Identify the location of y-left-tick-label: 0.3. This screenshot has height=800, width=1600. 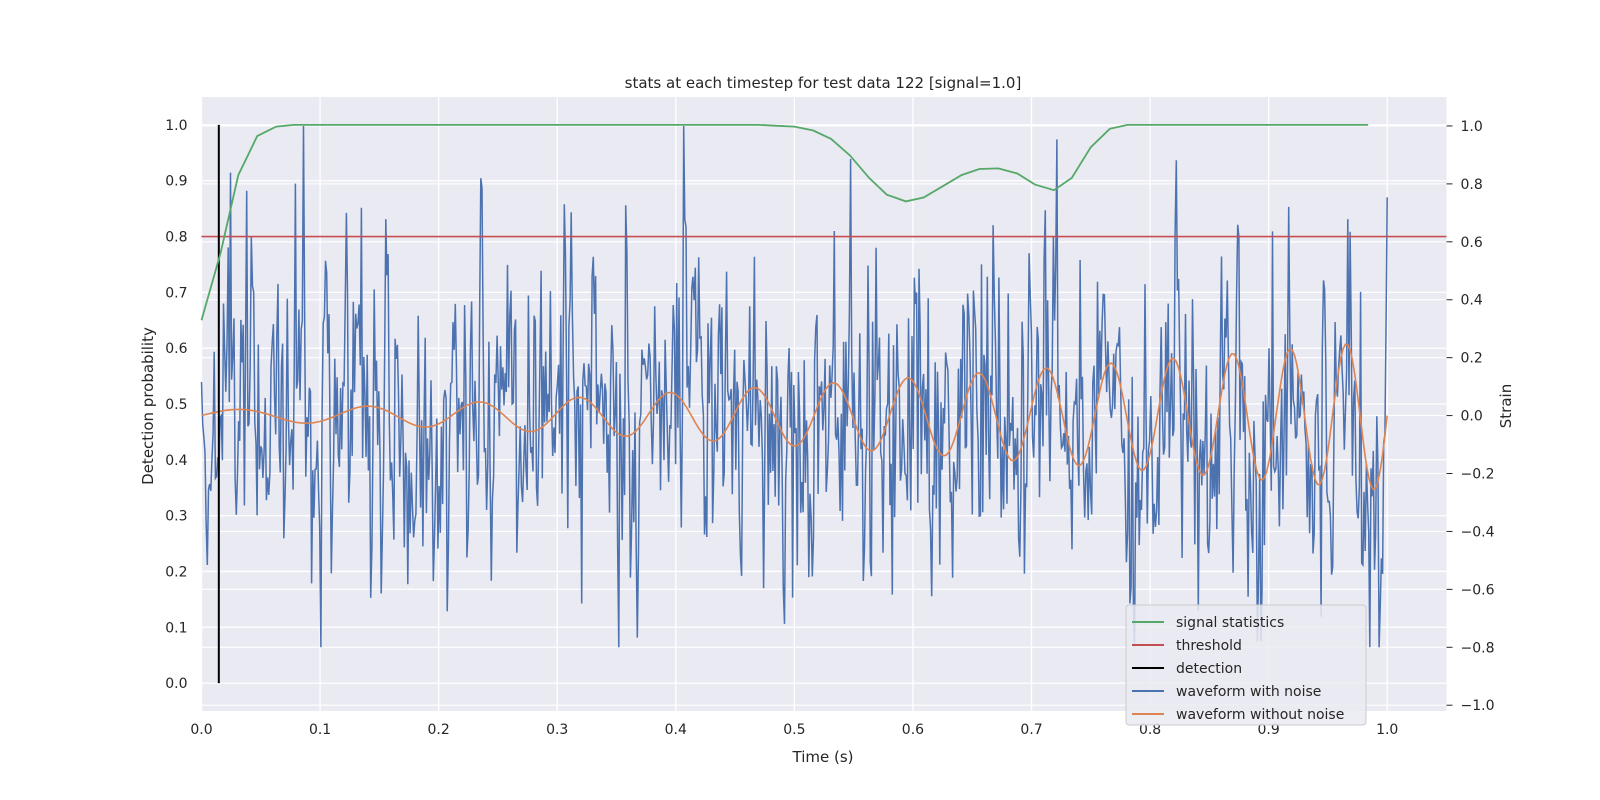
(176, 517).